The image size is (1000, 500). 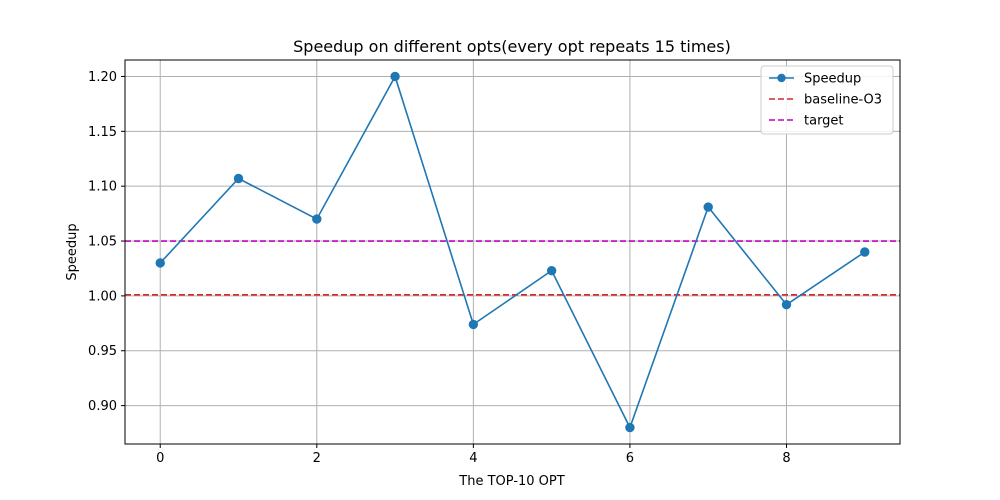 I want to click on x-tick-label: 8, so click(x=786, y=458).